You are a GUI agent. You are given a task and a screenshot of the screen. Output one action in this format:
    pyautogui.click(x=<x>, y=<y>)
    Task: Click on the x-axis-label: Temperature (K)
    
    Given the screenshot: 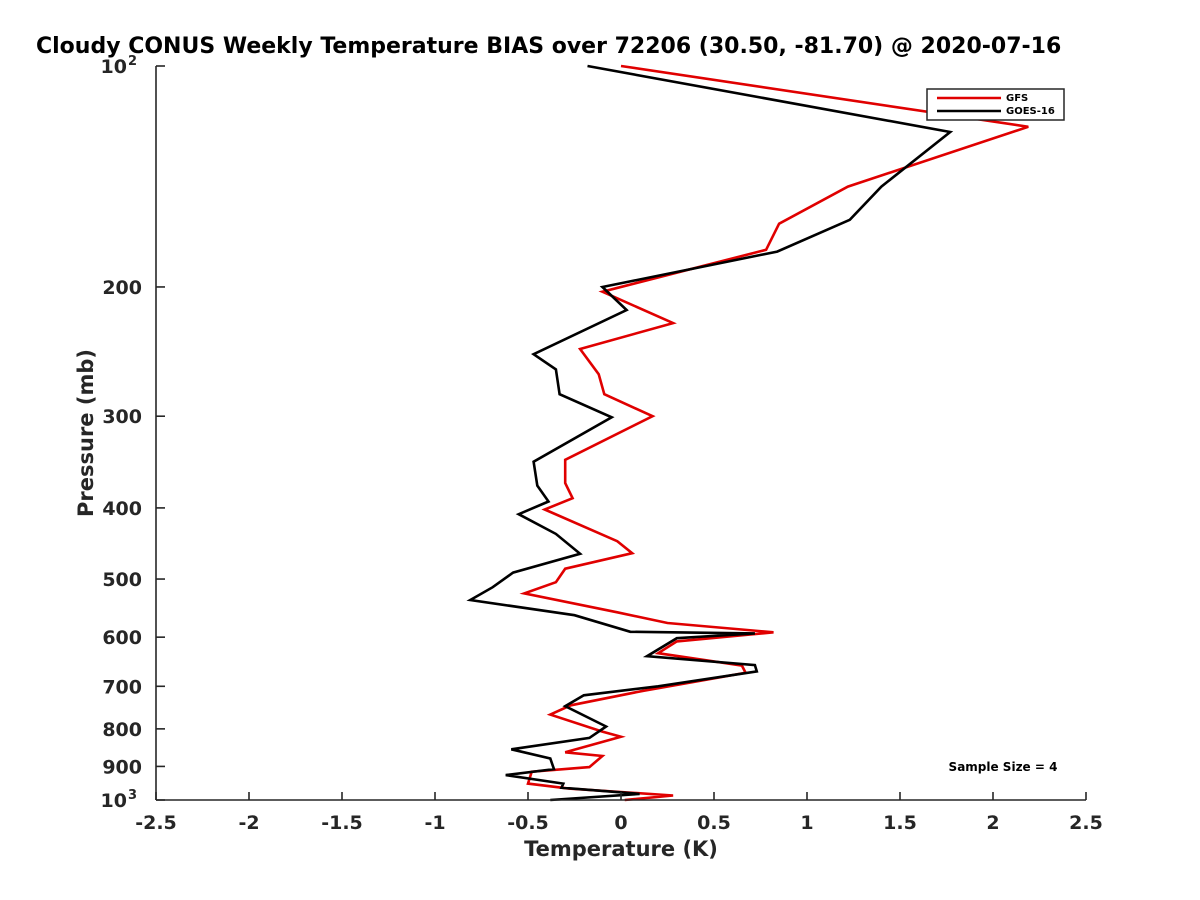 What is the action you would take?
    pyautogui.click(x=621, y=849)
    